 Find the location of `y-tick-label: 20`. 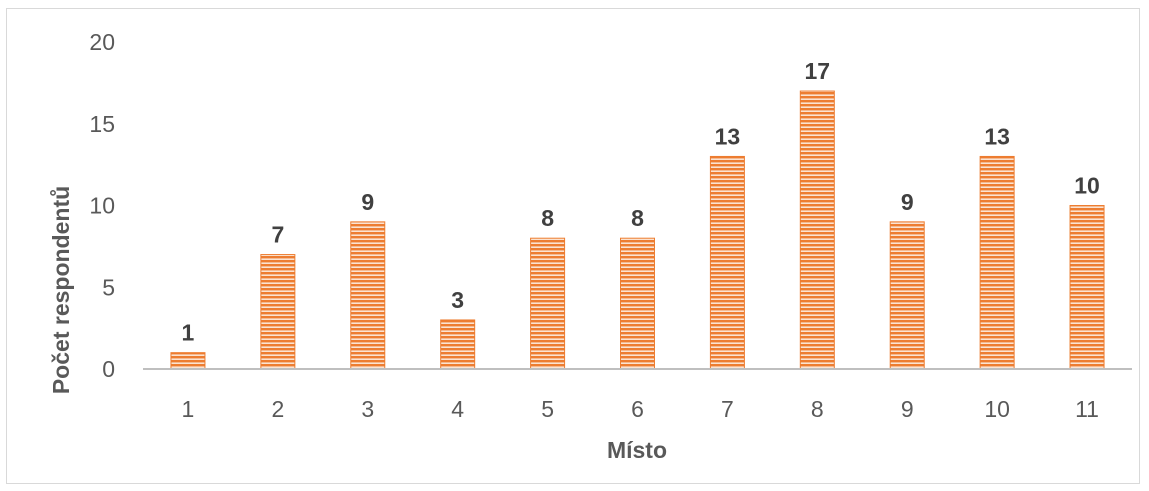

y-tick-label: 20 is located at coordinates (102, 42).